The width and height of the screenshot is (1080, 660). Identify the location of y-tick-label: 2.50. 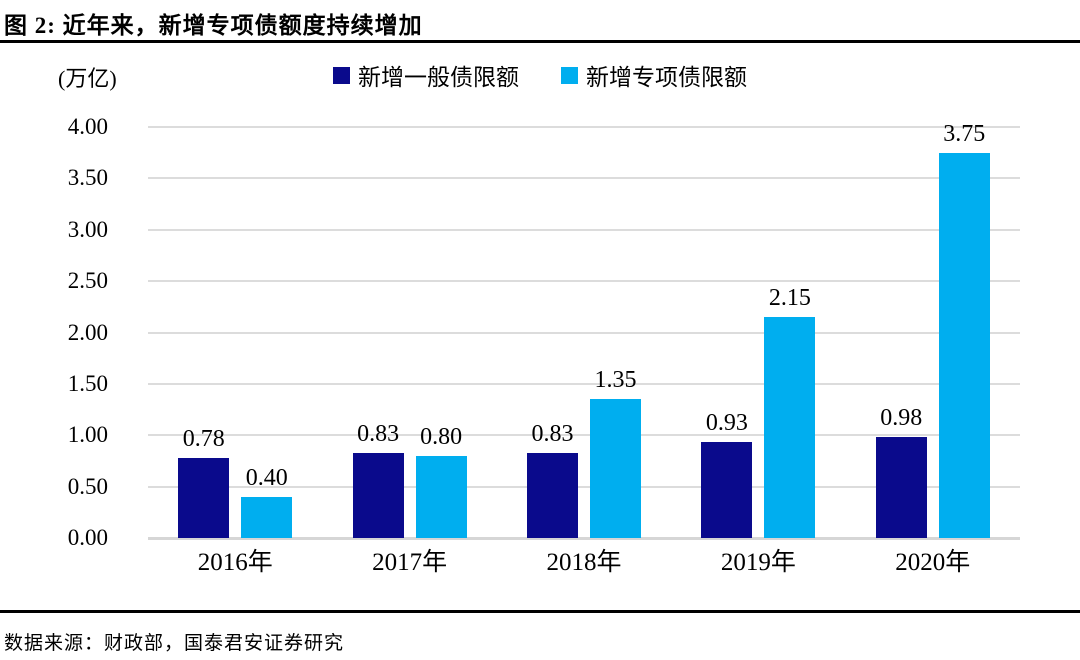
(87, 281).